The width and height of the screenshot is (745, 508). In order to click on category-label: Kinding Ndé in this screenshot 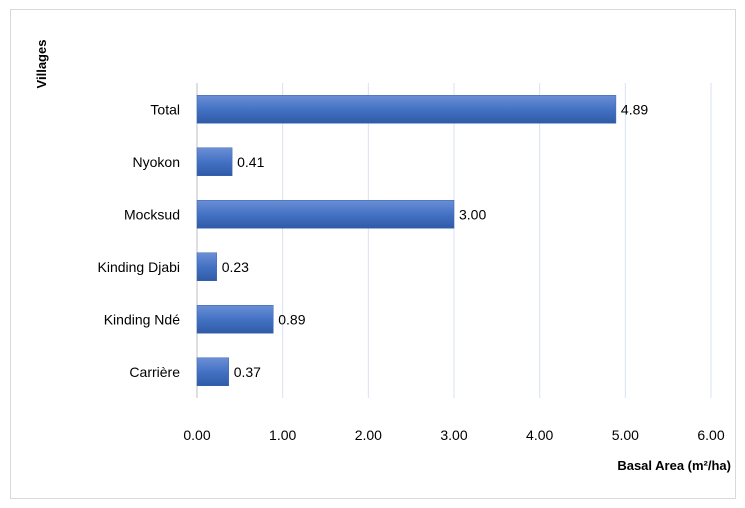, I will do `click(142, 319)`.